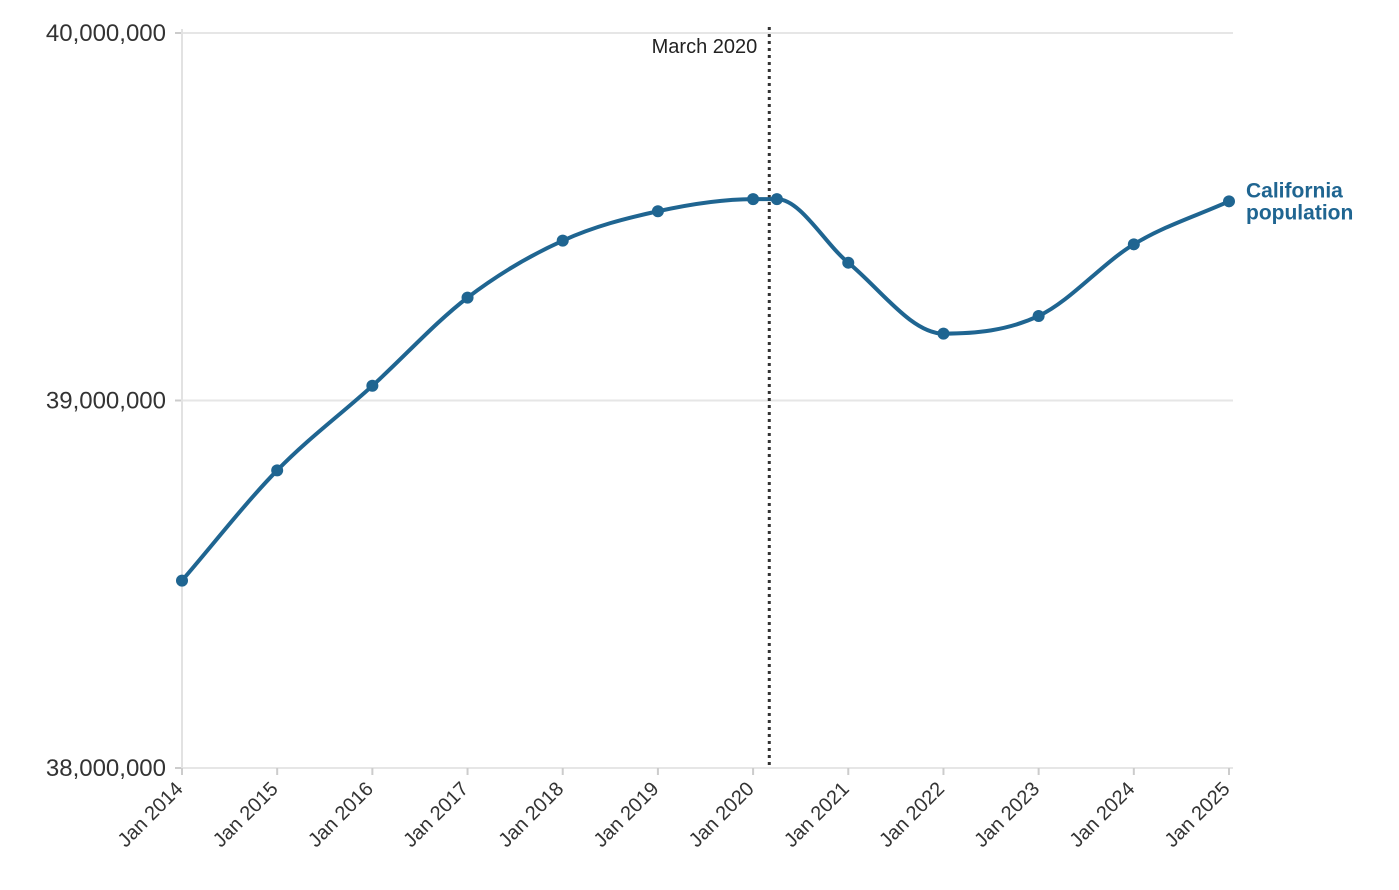 The image size is (1399, 890). What do you see at coordinates (1103, 815) in the screenshot?
I see `x-tick-label: Jan 2024` at bounding box center [1103, 815].